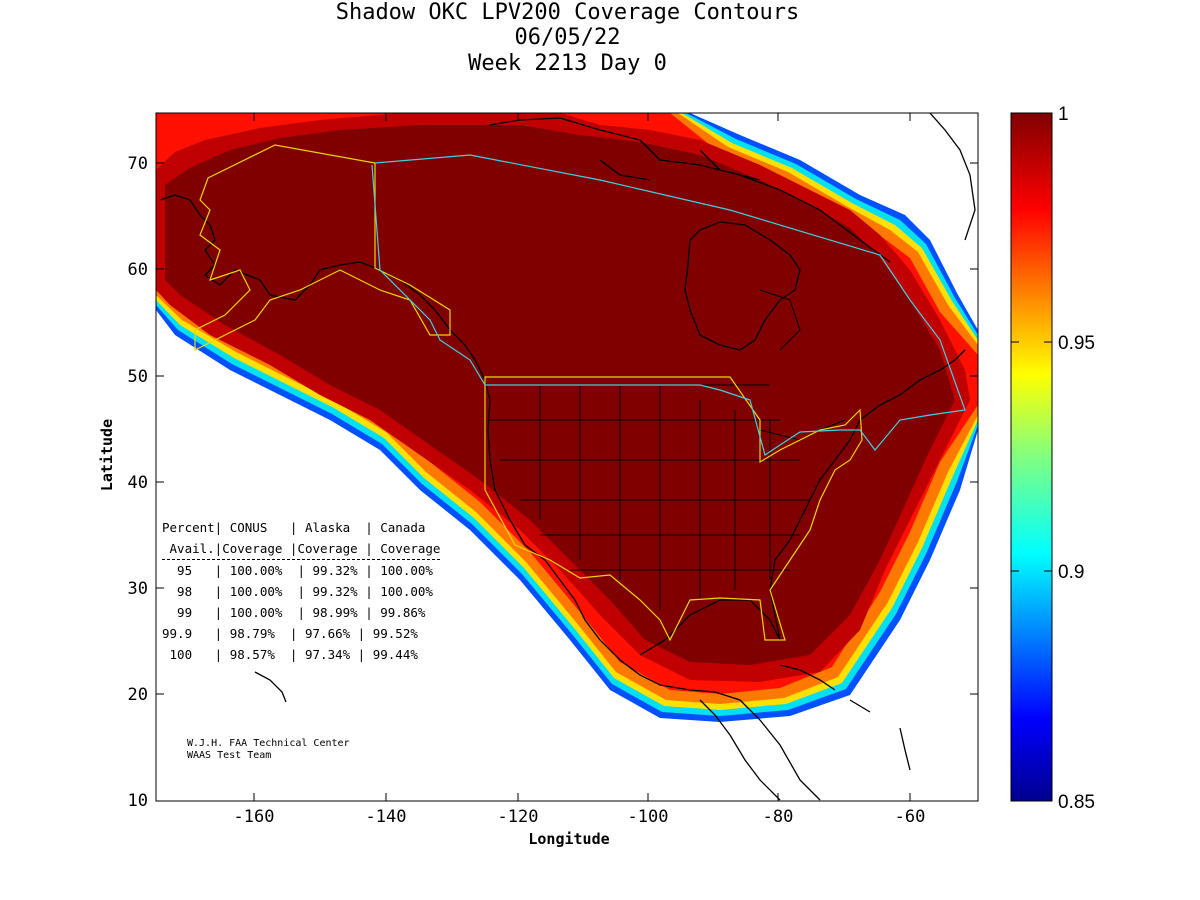  What do you see at coordinates (802, 502) in the screenshot?
I see `gulf-coastline` at bounding box center [802, 502].